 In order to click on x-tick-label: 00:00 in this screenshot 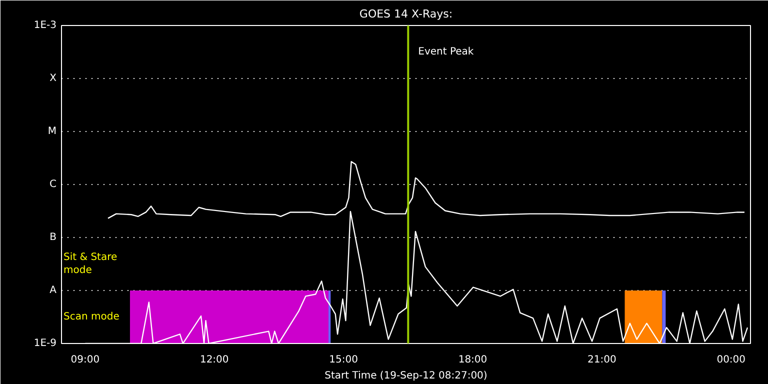, I will do `click(731, 360)`.